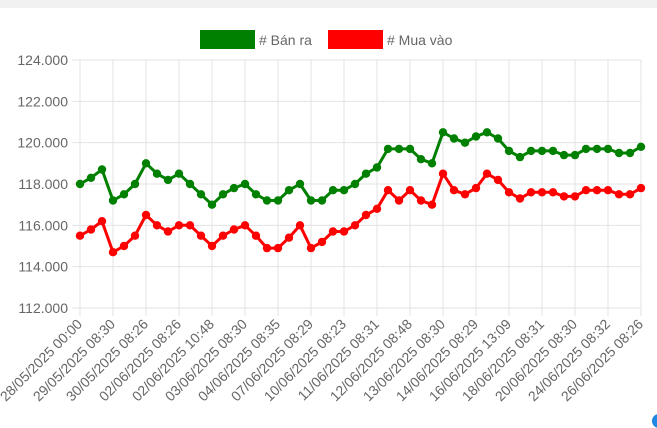 The width and height of the screenshot is (657, 428). I want to click on chart-legend: # Bán ra # Mua vào, so click(326, 39).